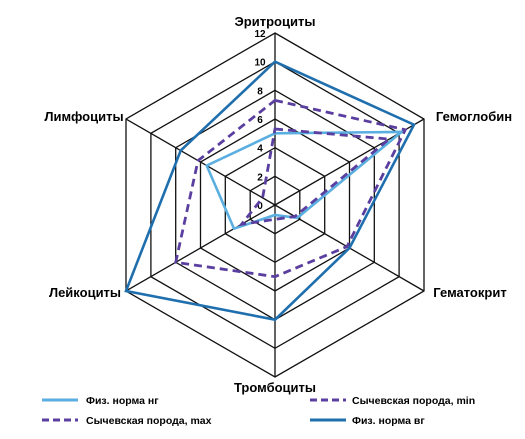  I want to click on legend-label-series-2: Сычевская порода, max, so click(149, 421).